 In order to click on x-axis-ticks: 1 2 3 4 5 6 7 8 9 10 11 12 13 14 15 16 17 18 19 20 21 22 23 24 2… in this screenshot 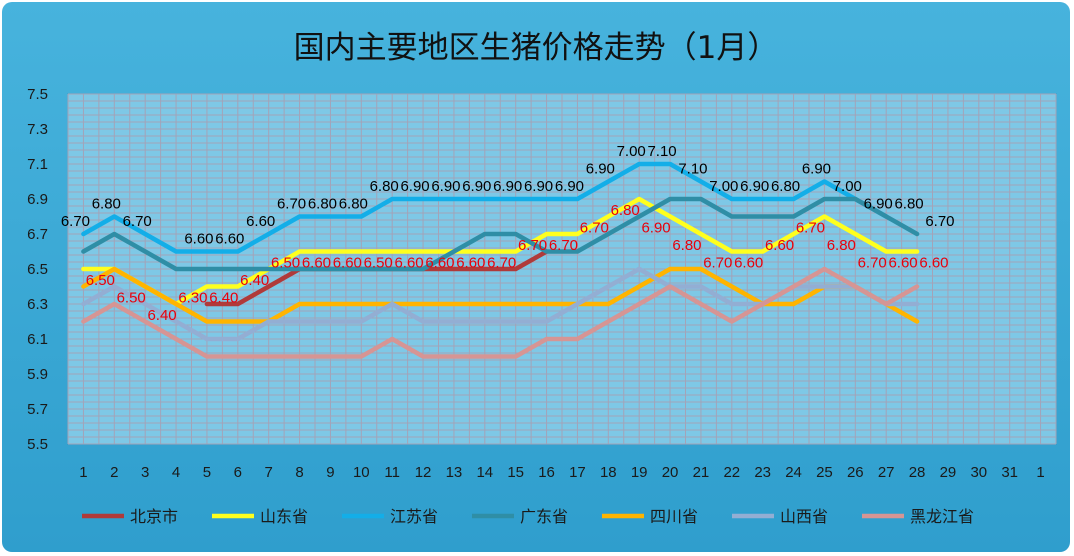, I will do `click(561, 472)`.